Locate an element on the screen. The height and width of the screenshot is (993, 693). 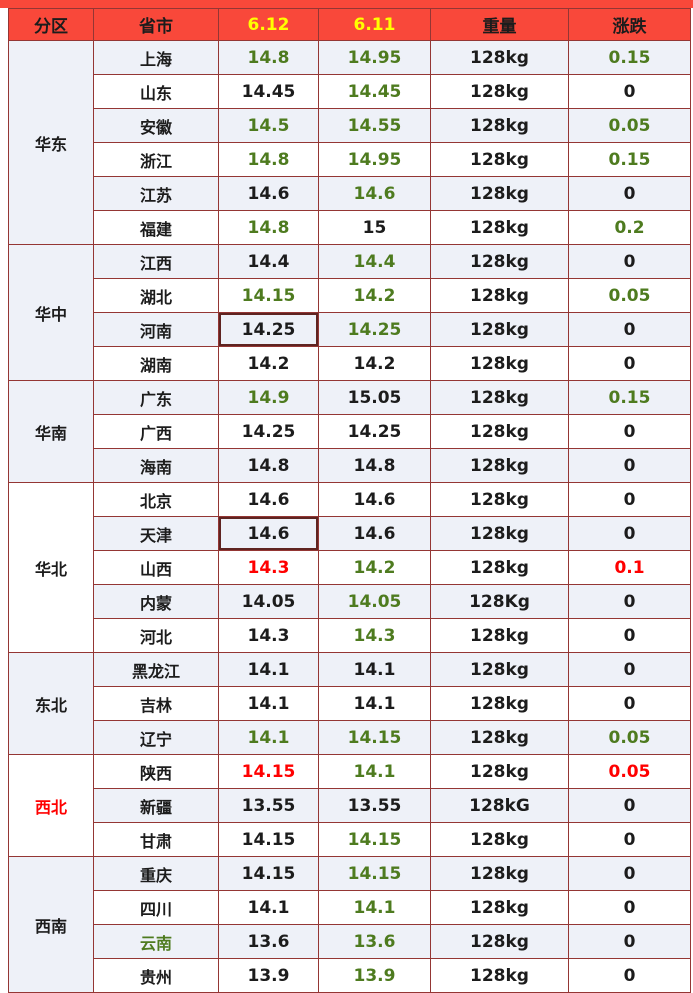
column-header-change: 涨跌 is located at coordinates (629, 24).